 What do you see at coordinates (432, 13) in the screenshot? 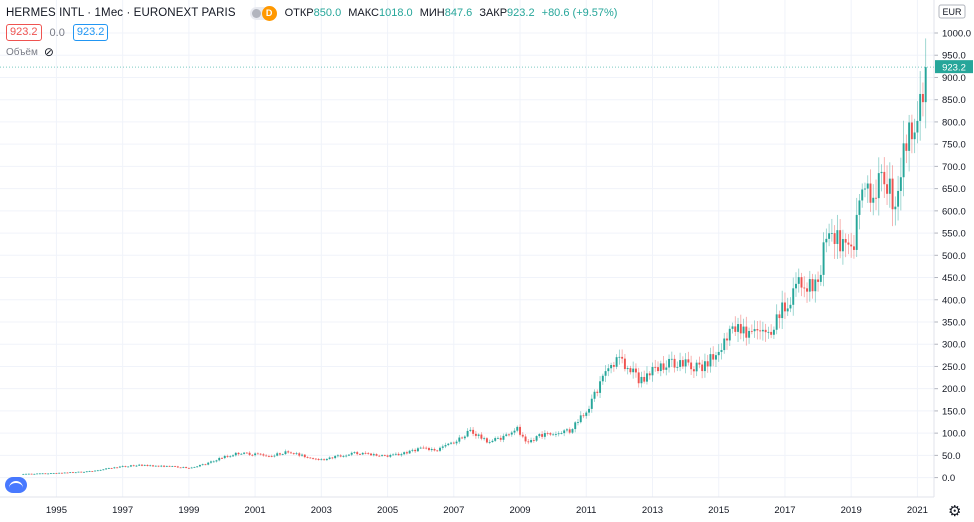
I see `low-label: МИН` at bounding box center [432, 13].